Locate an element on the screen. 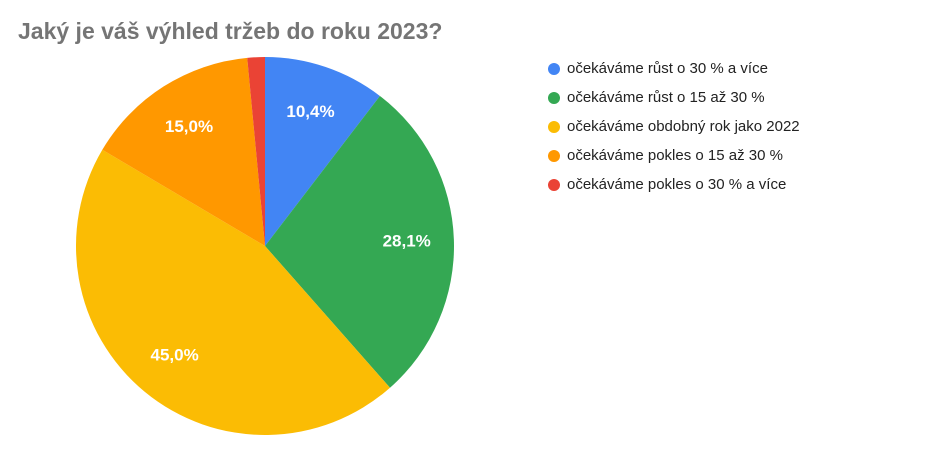 The height and width of the screenshot is (462, 933). legend-item: očekáváme obdobný rok jako 2022 is located at coordinates (674, 126).